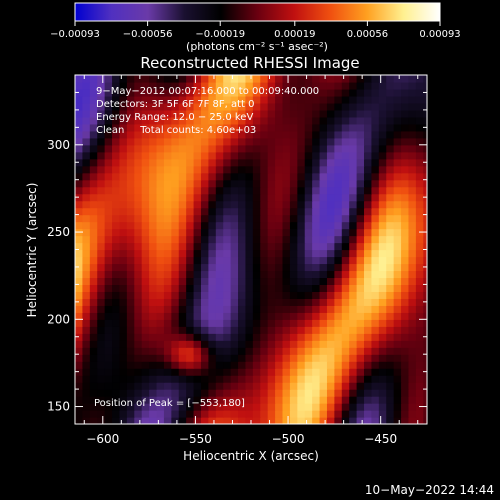 This screenshot has height=500, width=500. I want to click on colorbar, so click(257, 12).